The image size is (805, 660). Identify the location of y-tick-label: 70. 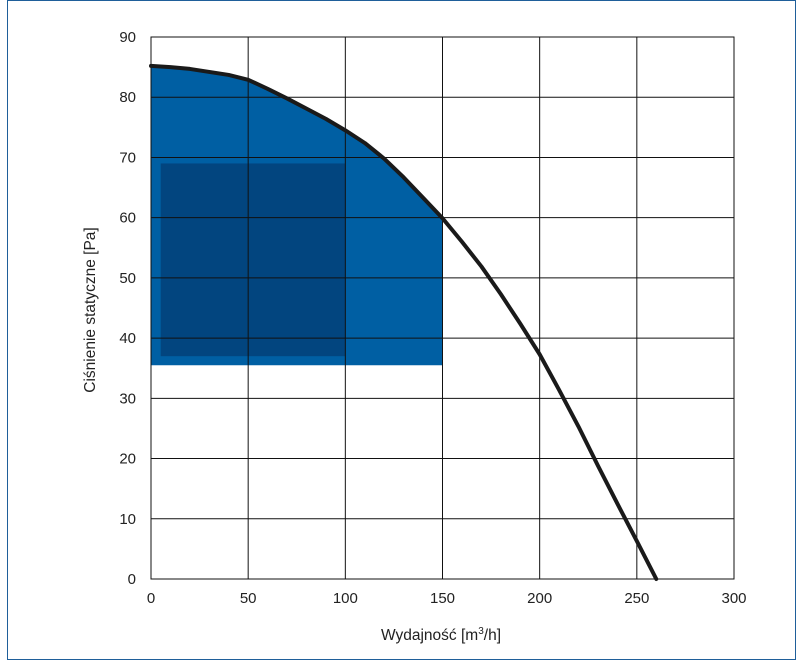
(127, 157).